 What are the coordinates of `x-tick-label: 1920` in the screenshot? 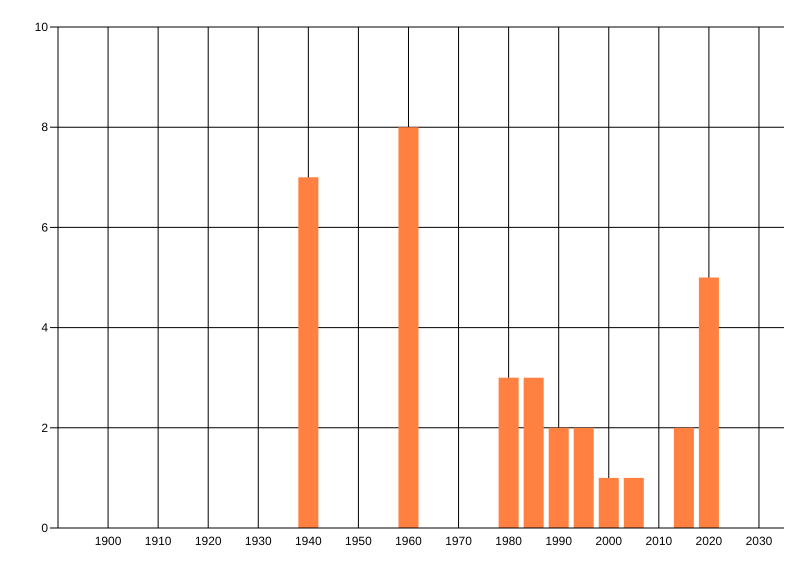 It's located at (208, 541).